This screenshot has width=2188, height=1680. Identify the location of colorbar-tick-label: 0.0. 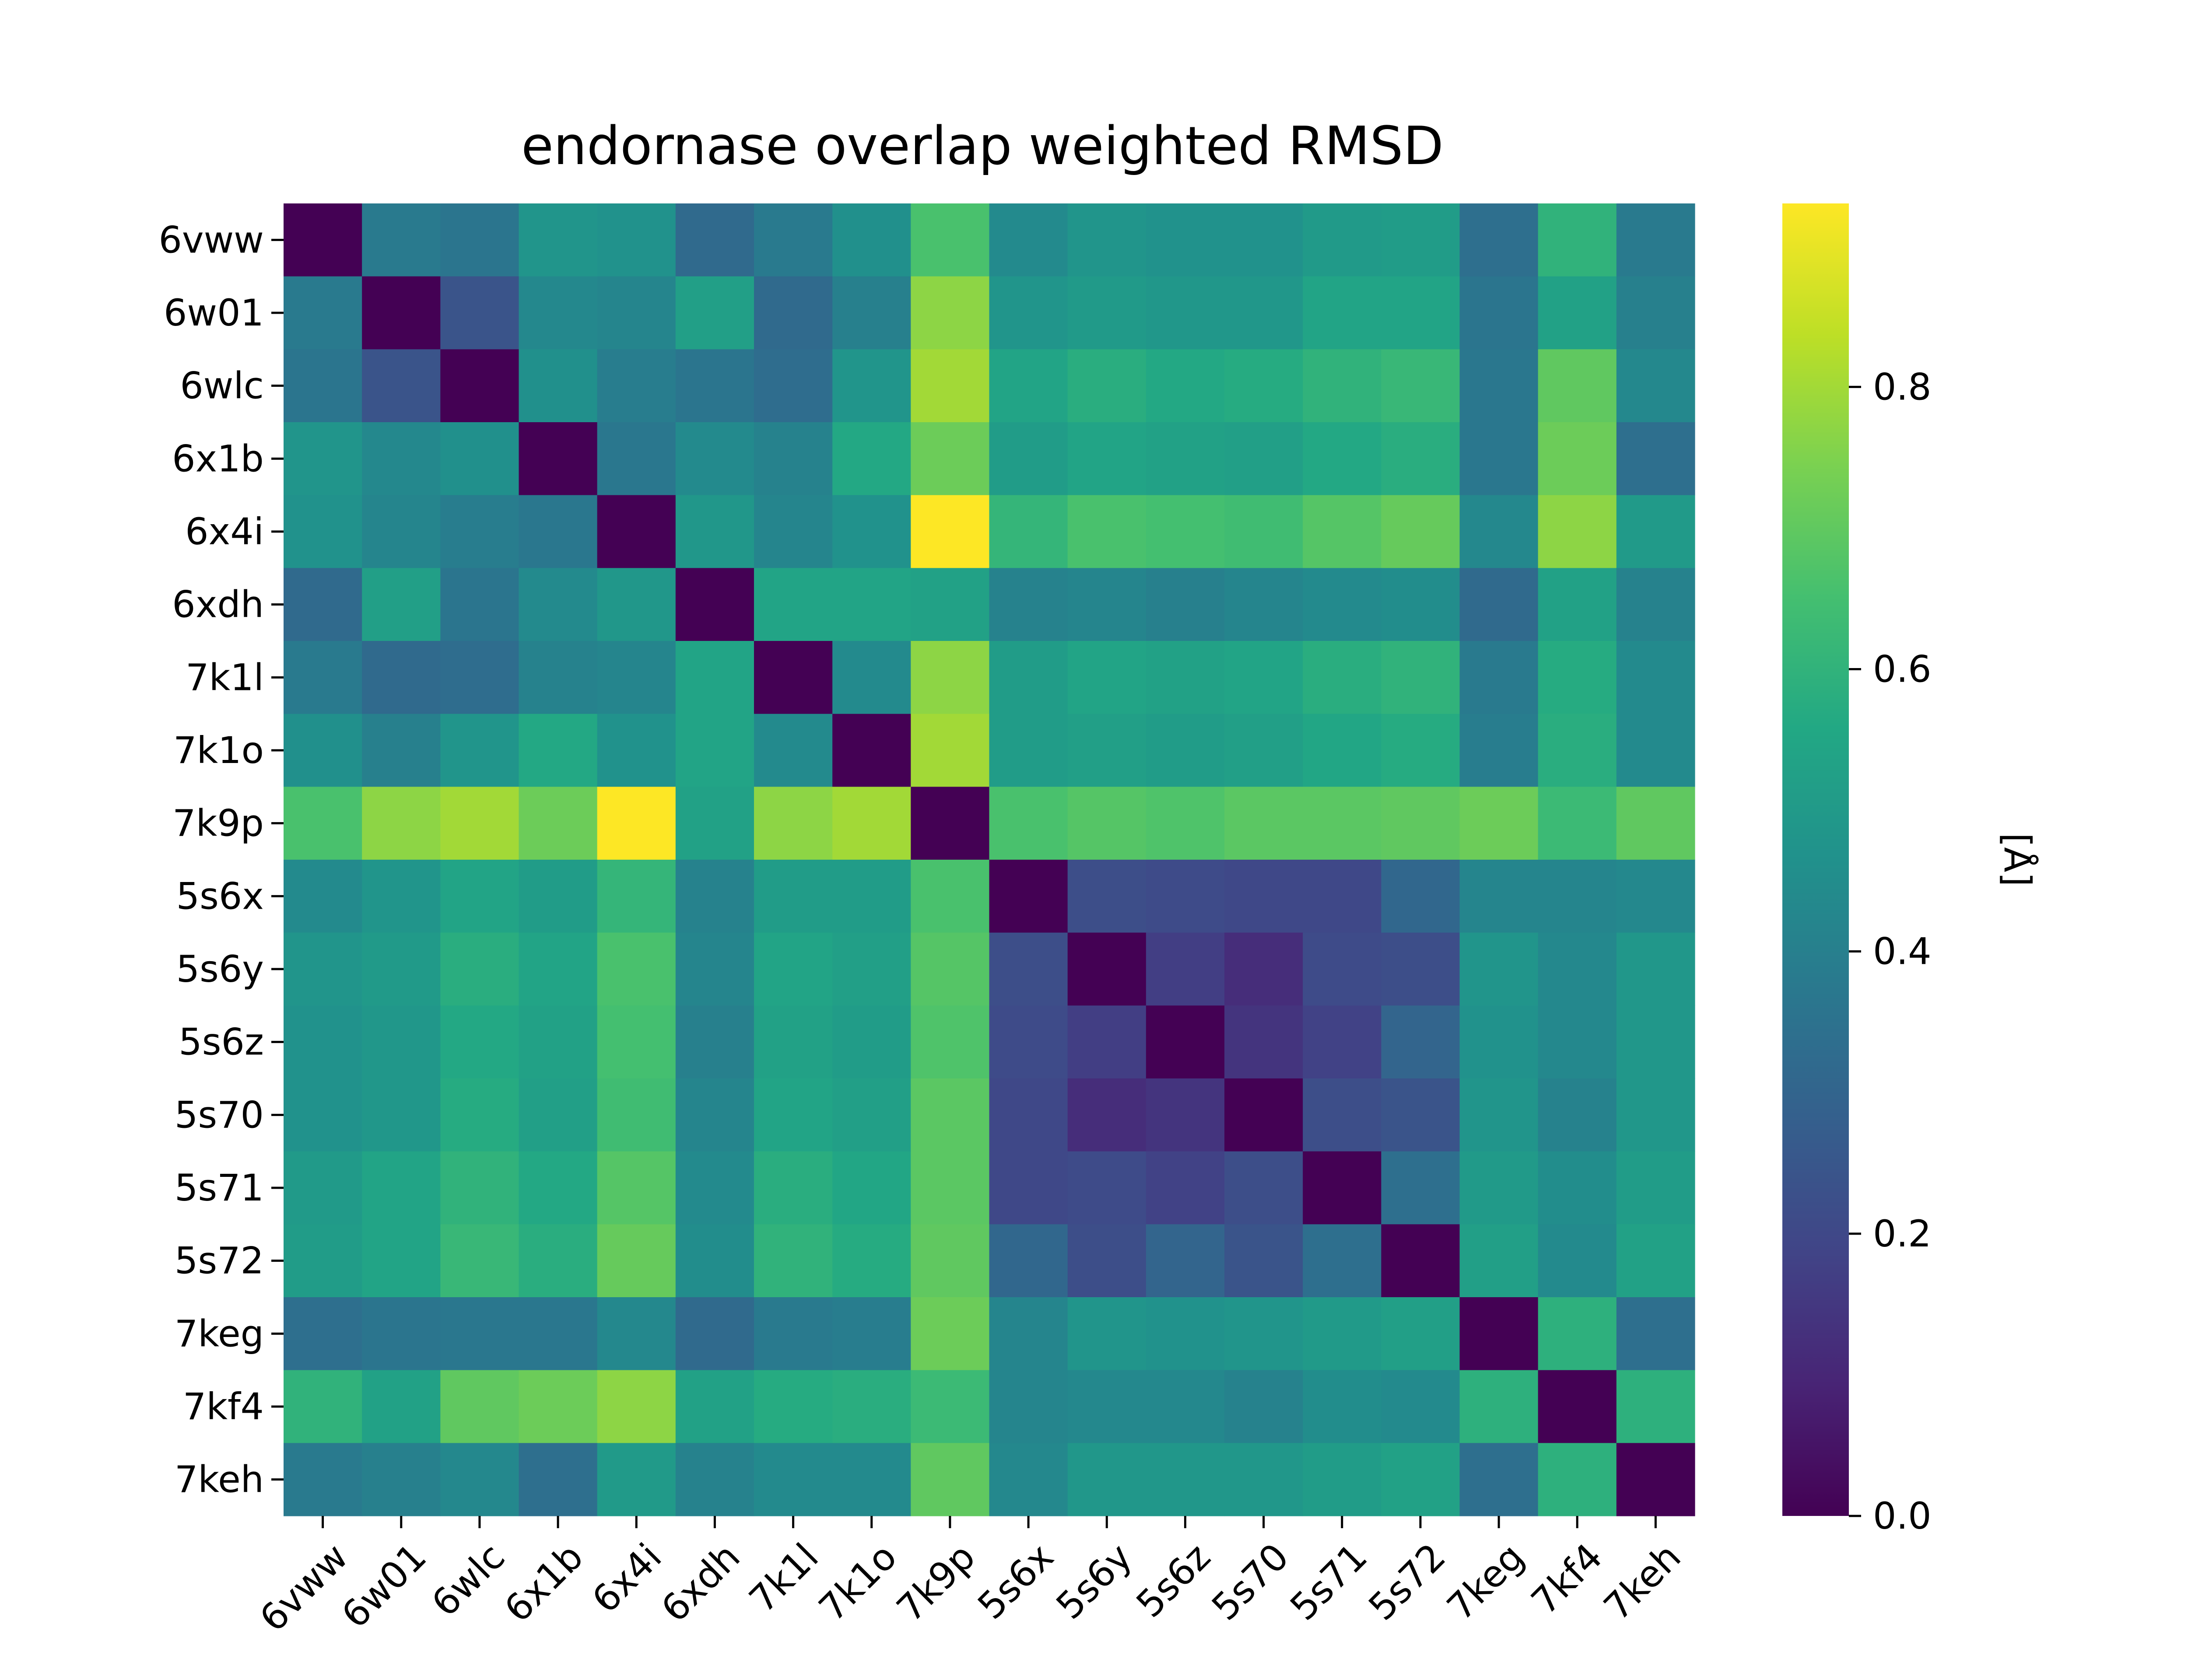
(1902, 1515).